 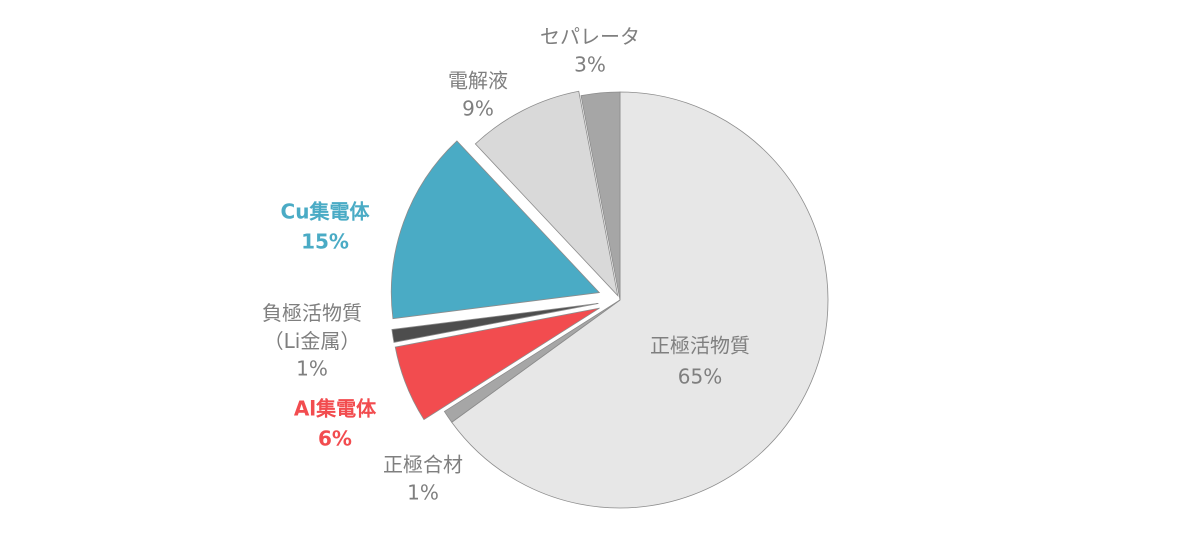 I want to click on value-label: 3%, so click(x=590, y=65).